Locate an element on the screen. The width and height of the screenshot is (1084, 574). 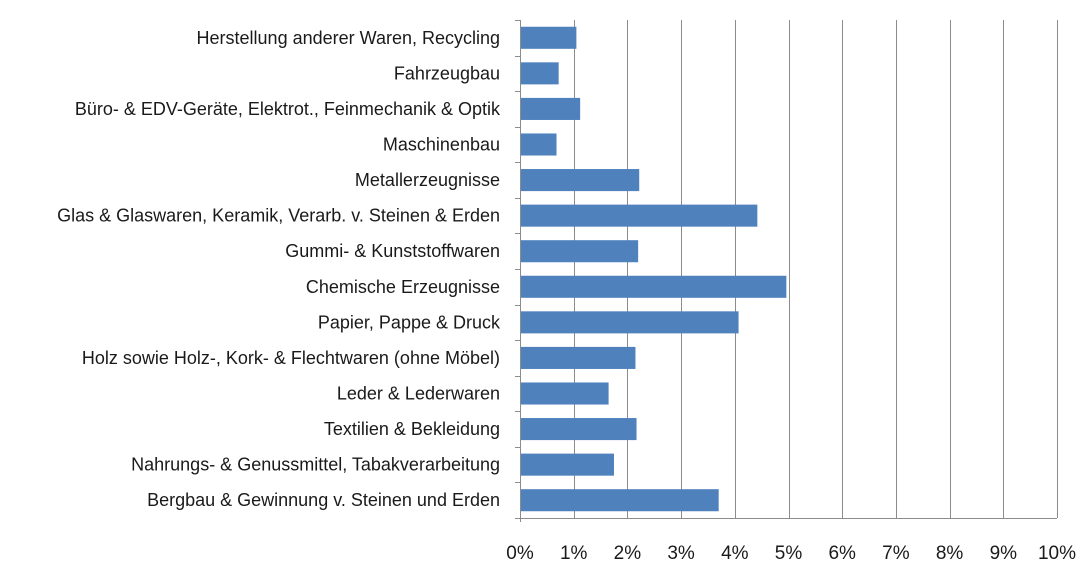
x-tick-labels: 0% 1% 2% 3% 4% 5% 6% 7% 8% 9% 10% is located at coordinates (791, 553).